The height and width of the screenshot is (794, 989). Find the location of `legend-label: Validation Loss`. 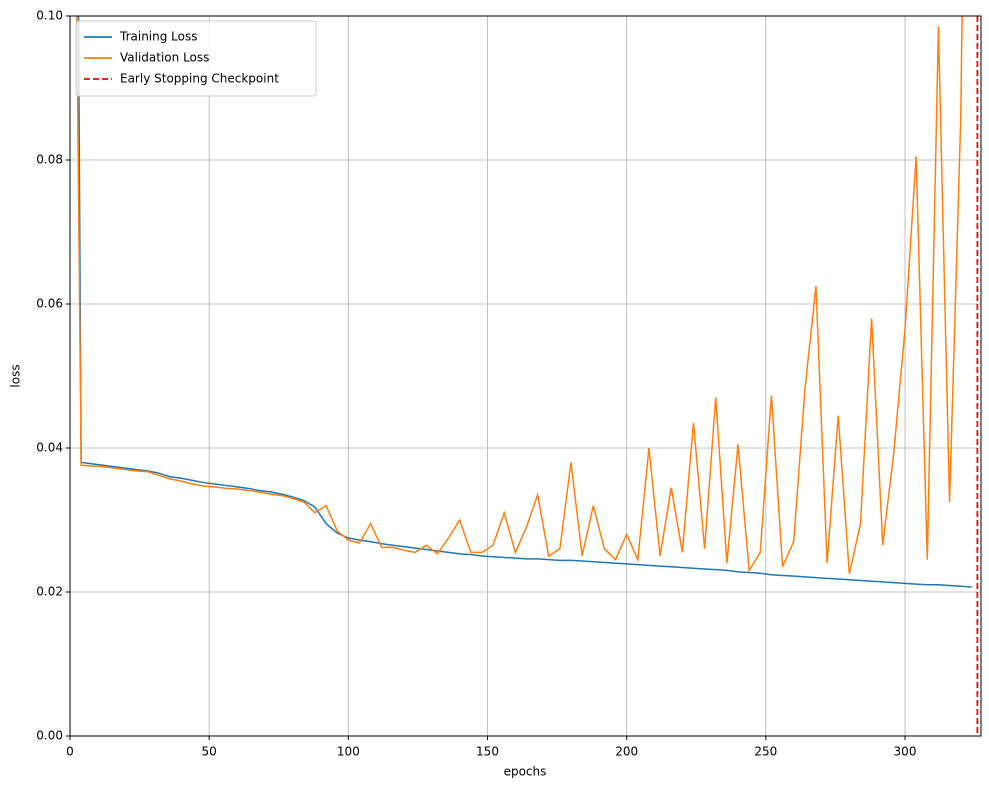

legend-label: Validation Loss is located at coordinates (164, 58).